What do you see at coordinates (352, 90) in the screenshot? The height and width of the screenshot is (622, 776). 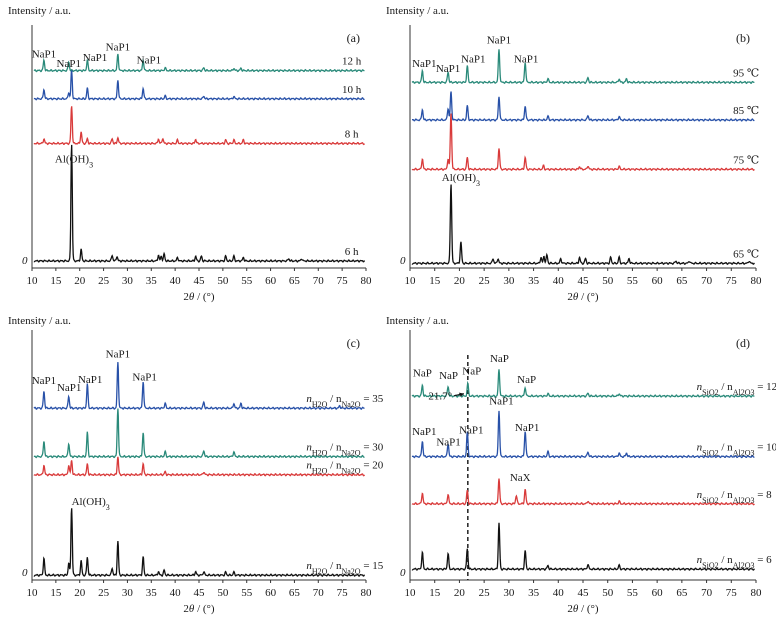 I see `series-label: 10 h` at bounding box center [352, 90].